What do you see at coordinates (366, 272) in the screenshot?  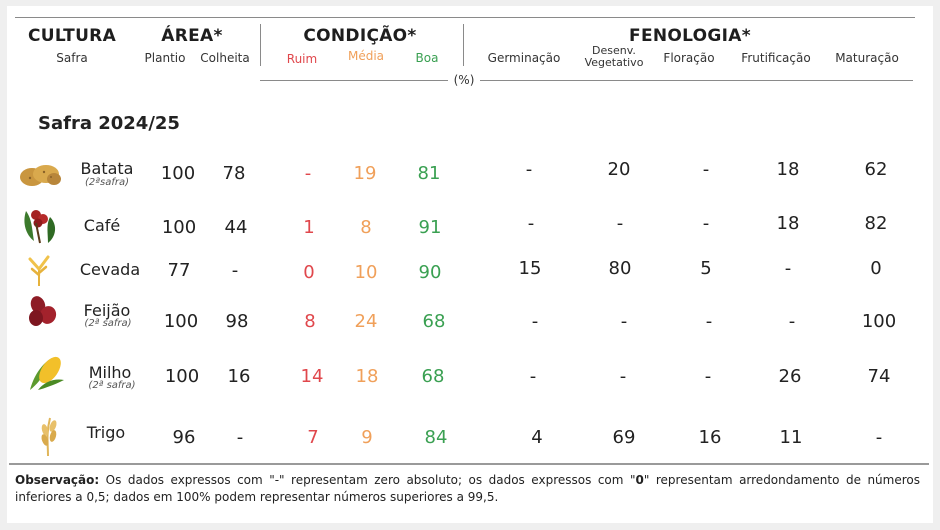 I see `cell-media: 10` at bounding box center [366, 272].